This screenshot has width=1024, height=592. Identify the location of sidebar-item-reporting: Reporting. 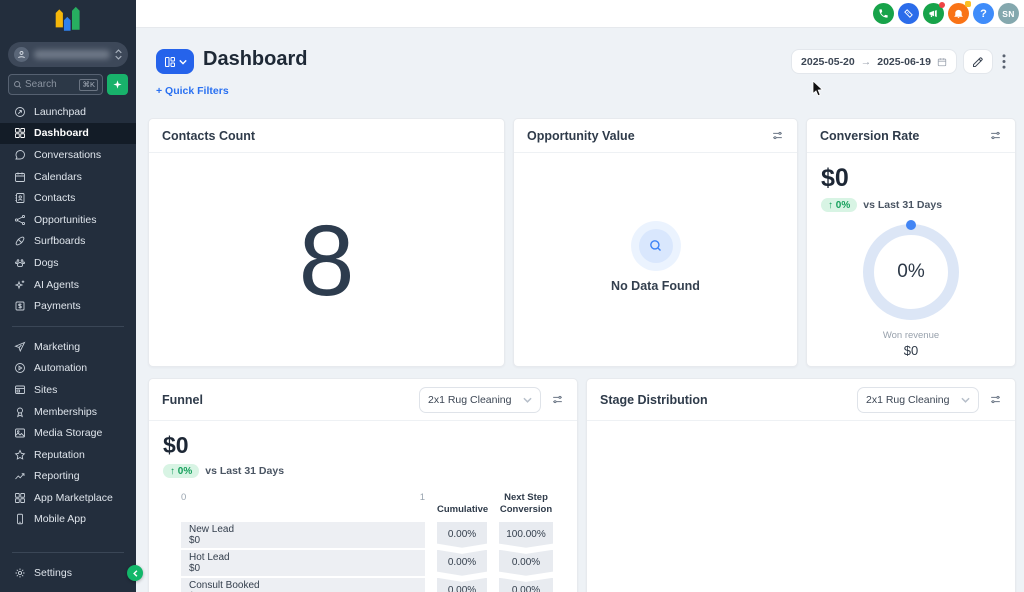
(68, 477).